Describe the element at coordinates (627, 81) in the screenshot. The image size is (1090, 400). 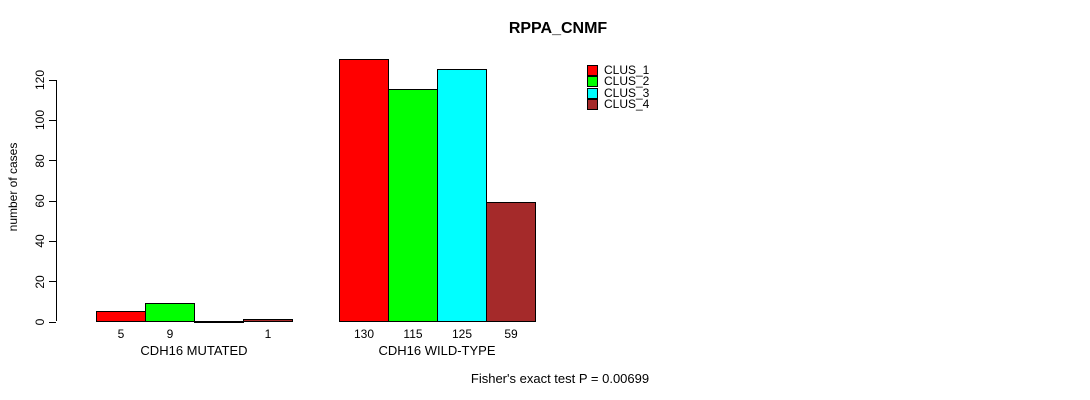
I see `legend-label: CLUS_2` at that location.